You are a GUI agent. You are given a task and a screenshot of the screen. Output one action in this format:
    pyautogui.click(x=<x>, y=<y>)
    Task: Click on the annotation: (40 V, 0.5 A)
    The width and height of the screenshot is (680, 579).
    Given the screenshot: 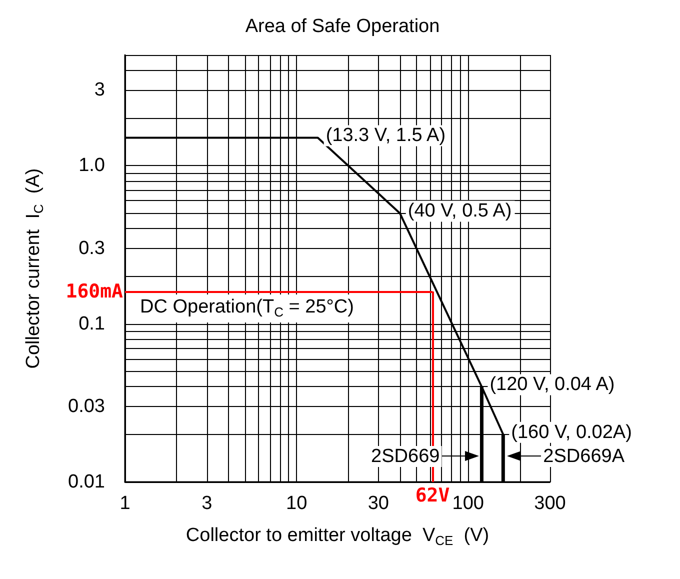 What is the action you would take?
    pyautogui.click(x=460, y=211)
    